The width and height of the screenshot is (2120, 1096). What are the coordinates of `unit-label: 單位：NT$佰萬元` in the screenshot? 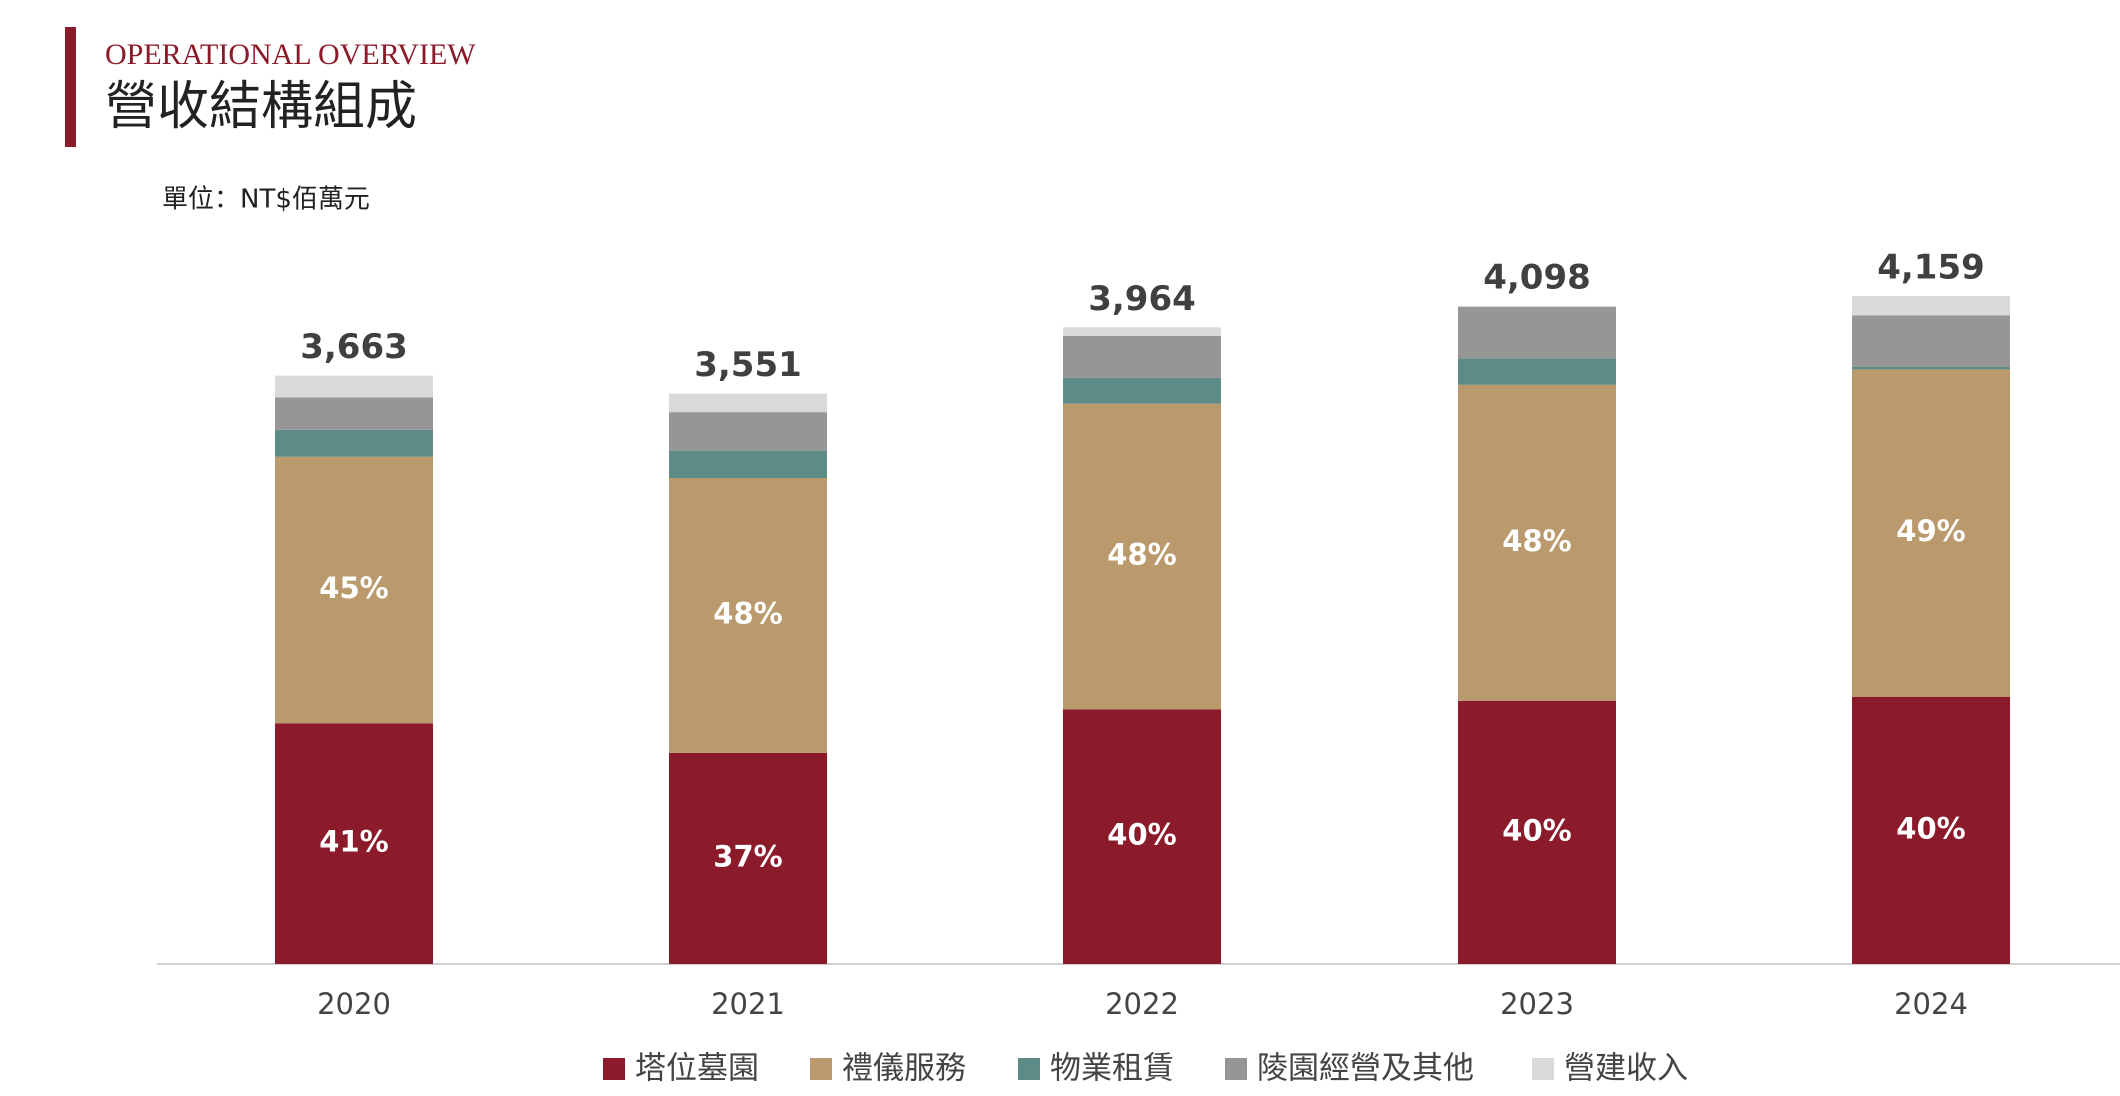 It's located at (266, 200).